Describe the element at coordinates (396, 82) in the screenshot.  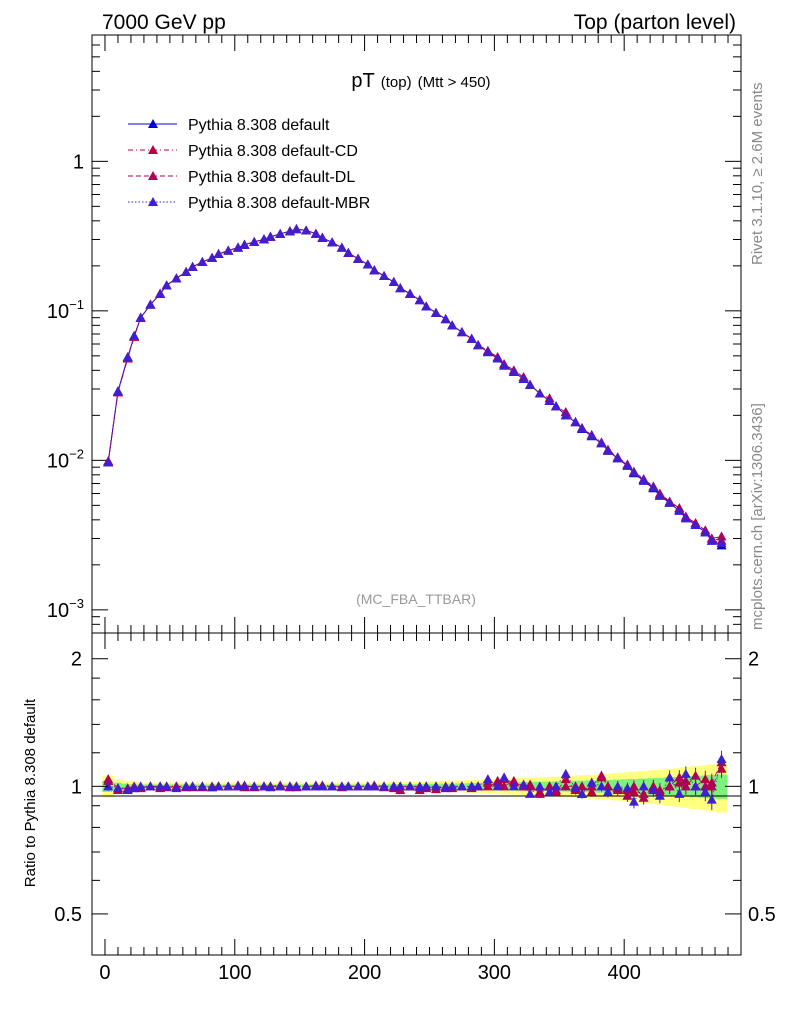
I see `title-sub: (top)` at that location.